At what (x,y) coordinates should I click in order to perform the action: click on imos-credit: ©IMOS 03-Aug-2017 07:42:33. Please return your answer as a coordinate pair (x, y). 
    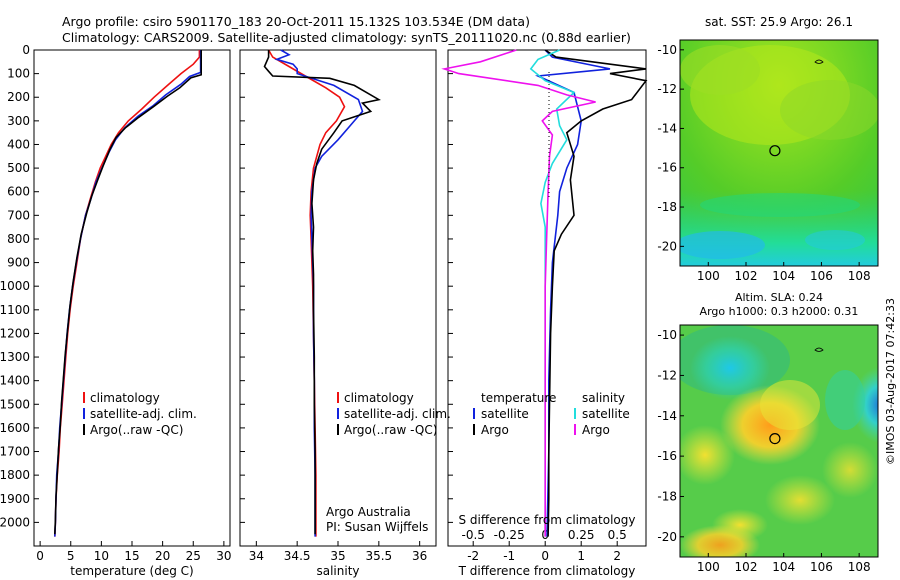
    Looking at the image, I should click on (890, 381).